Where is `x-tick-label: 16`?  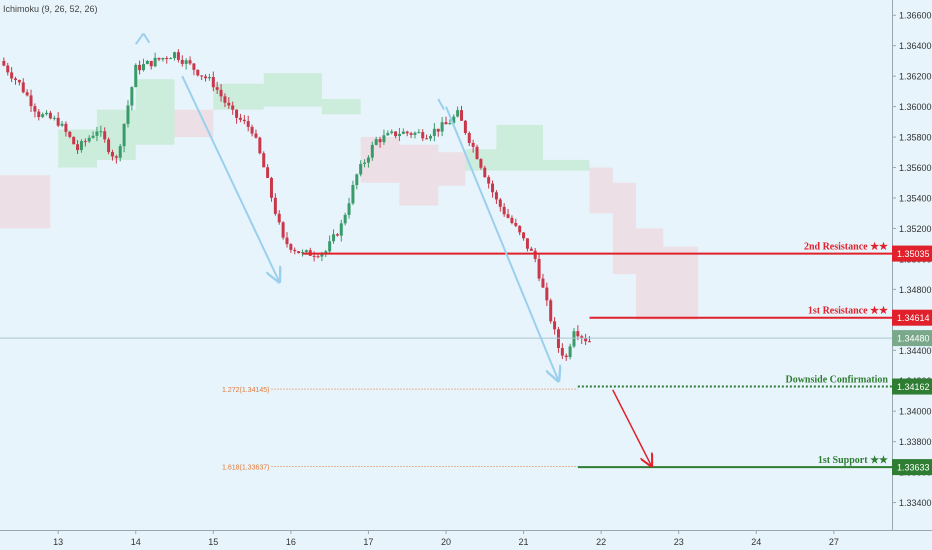
x-tick-label: 16 is located at coordinates (291, 542).